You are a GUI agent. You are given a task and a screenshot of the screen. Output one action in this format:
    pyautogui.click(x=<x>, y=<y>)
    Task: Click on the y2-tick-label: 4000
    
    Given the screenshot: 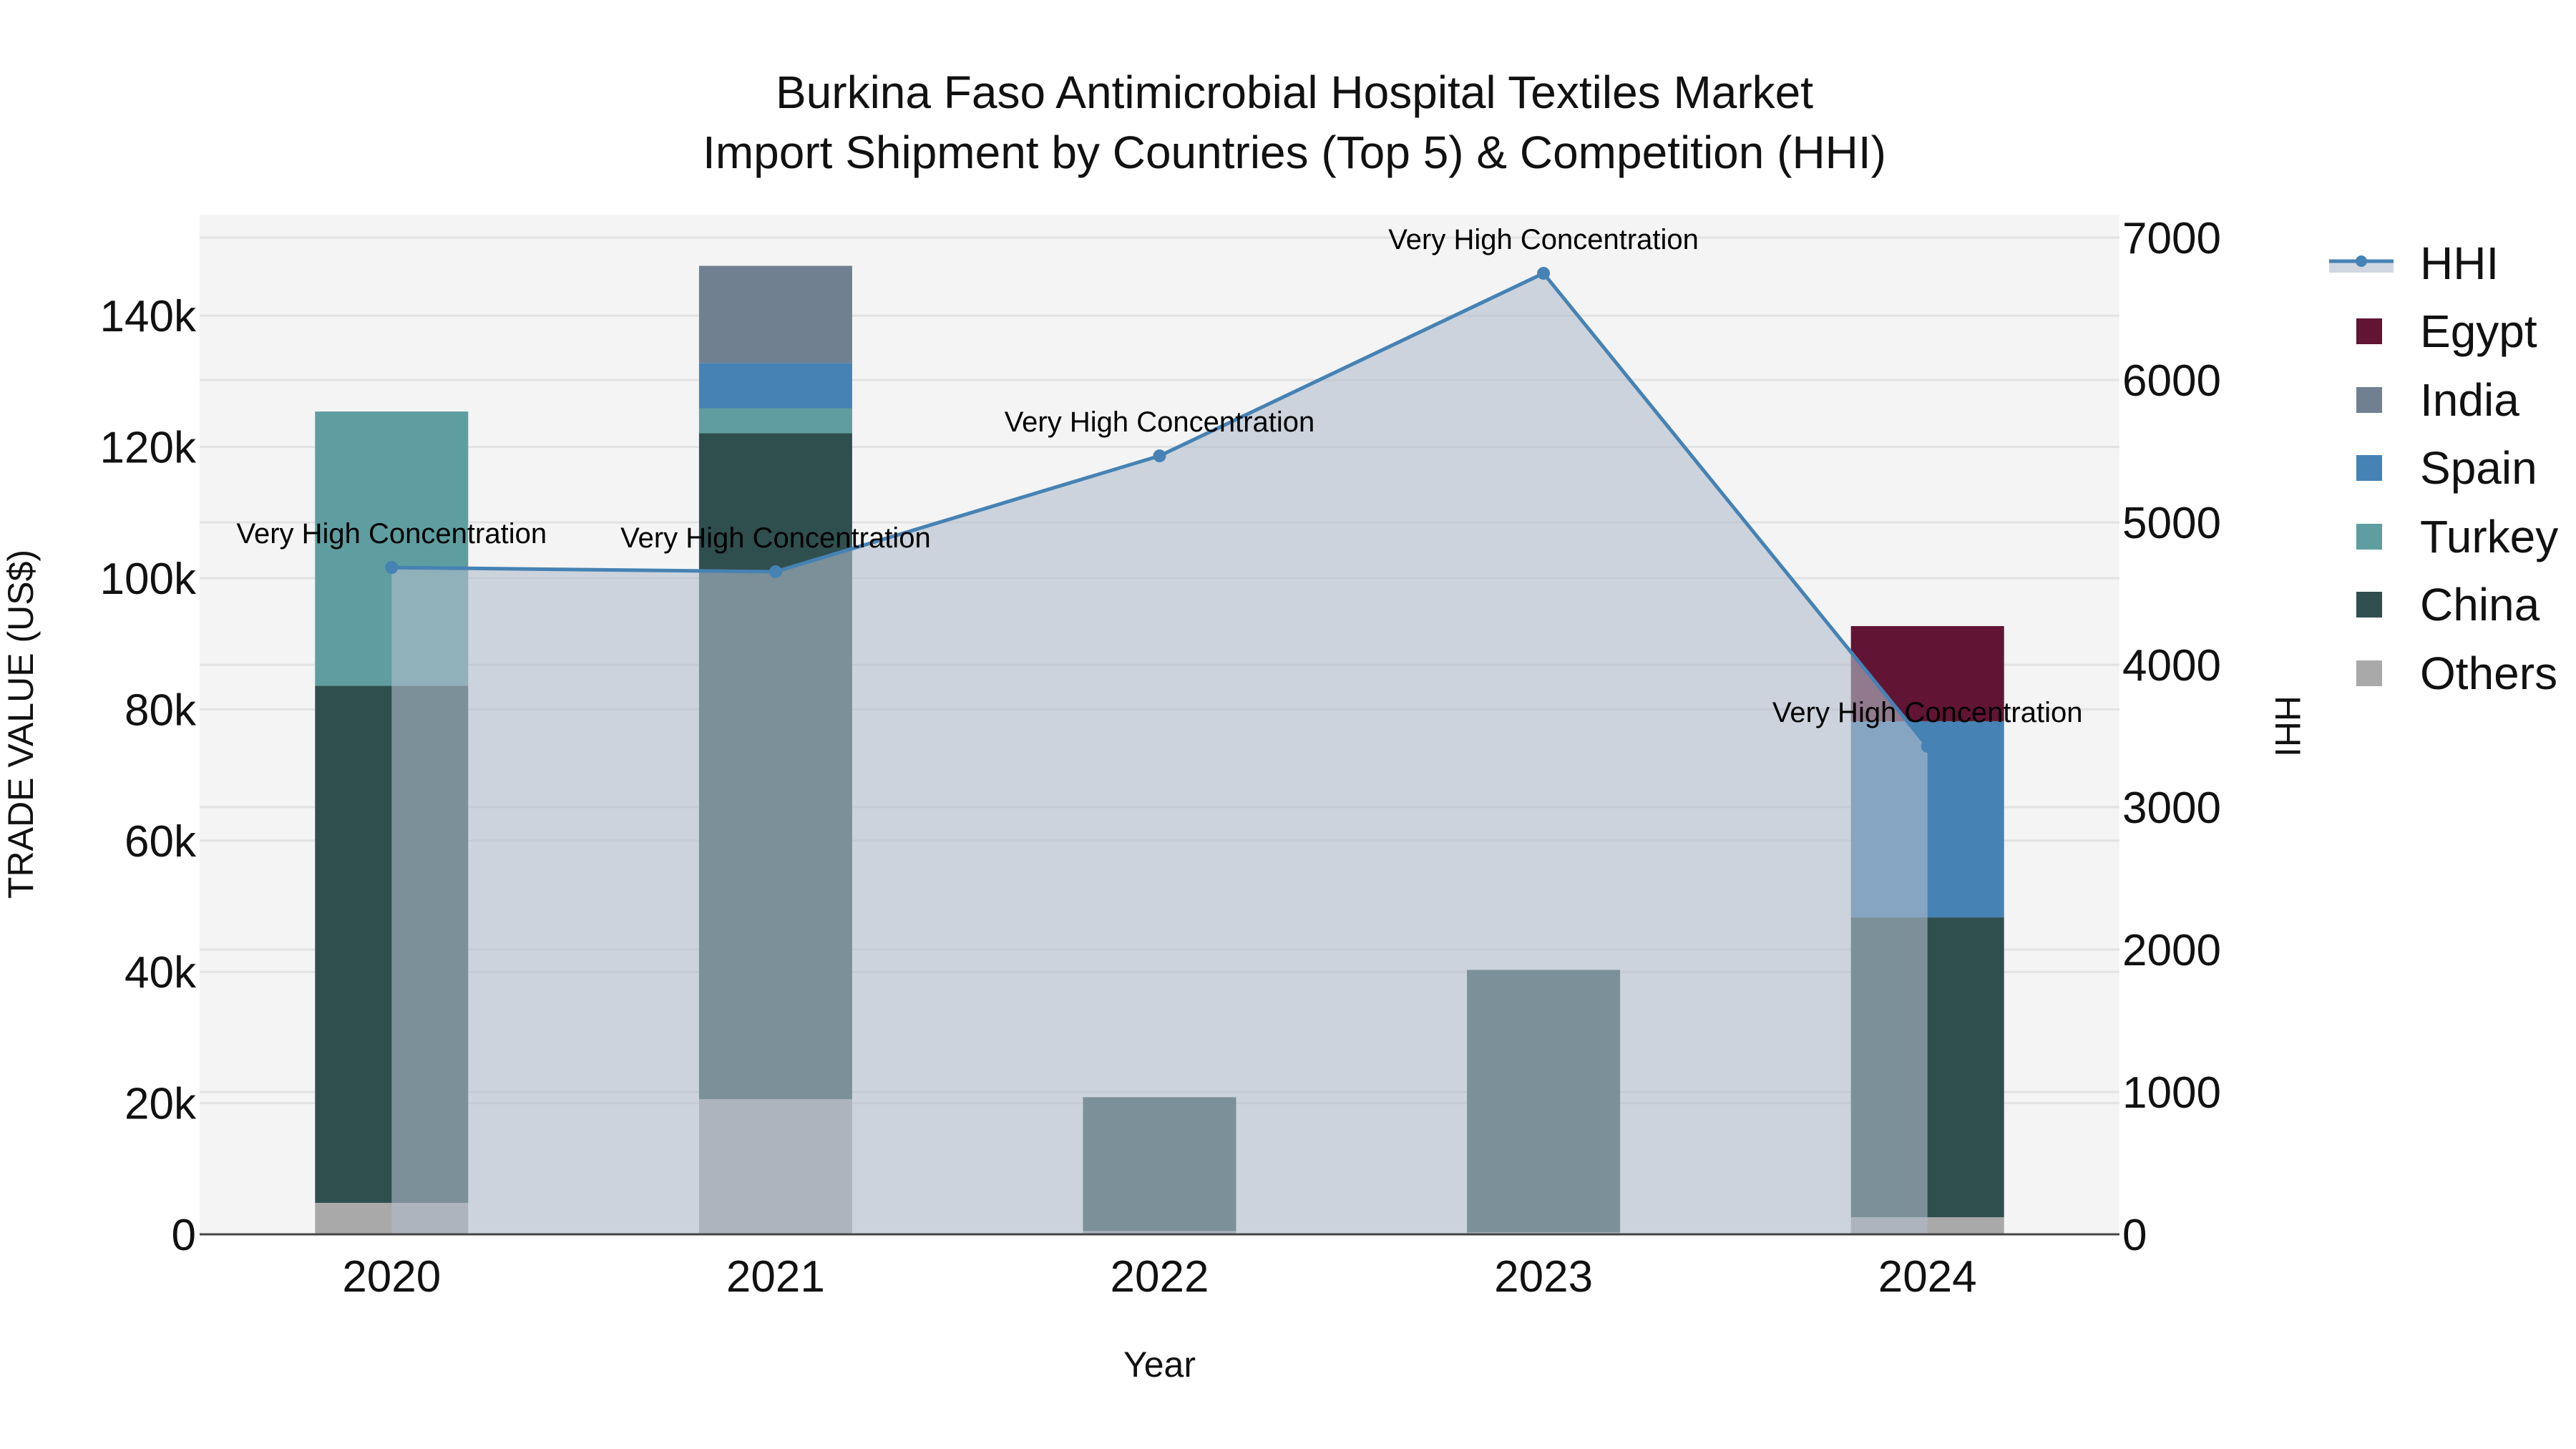 What is the action you would take?
    pyautogui.click(x=2171, y=666)
    